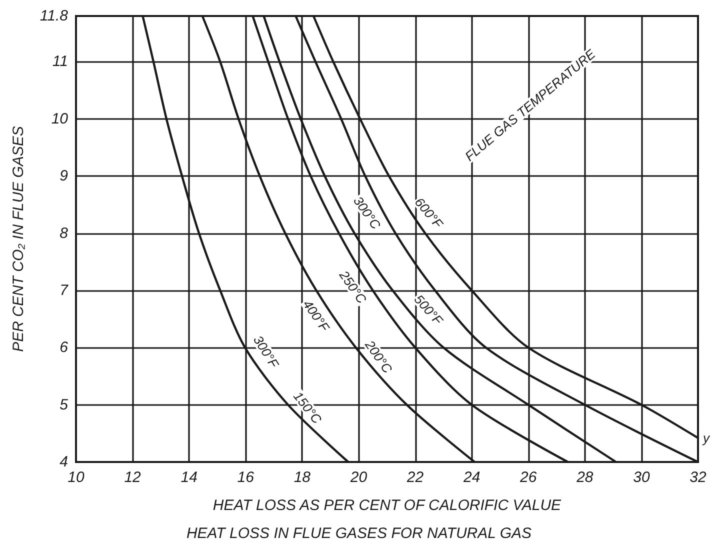 Image resolution: width=718 pixels, height=546 pixels. Describe the element at coordinates (64, 462) in the screenshot. I see `y-tick-label: 4` at that location.